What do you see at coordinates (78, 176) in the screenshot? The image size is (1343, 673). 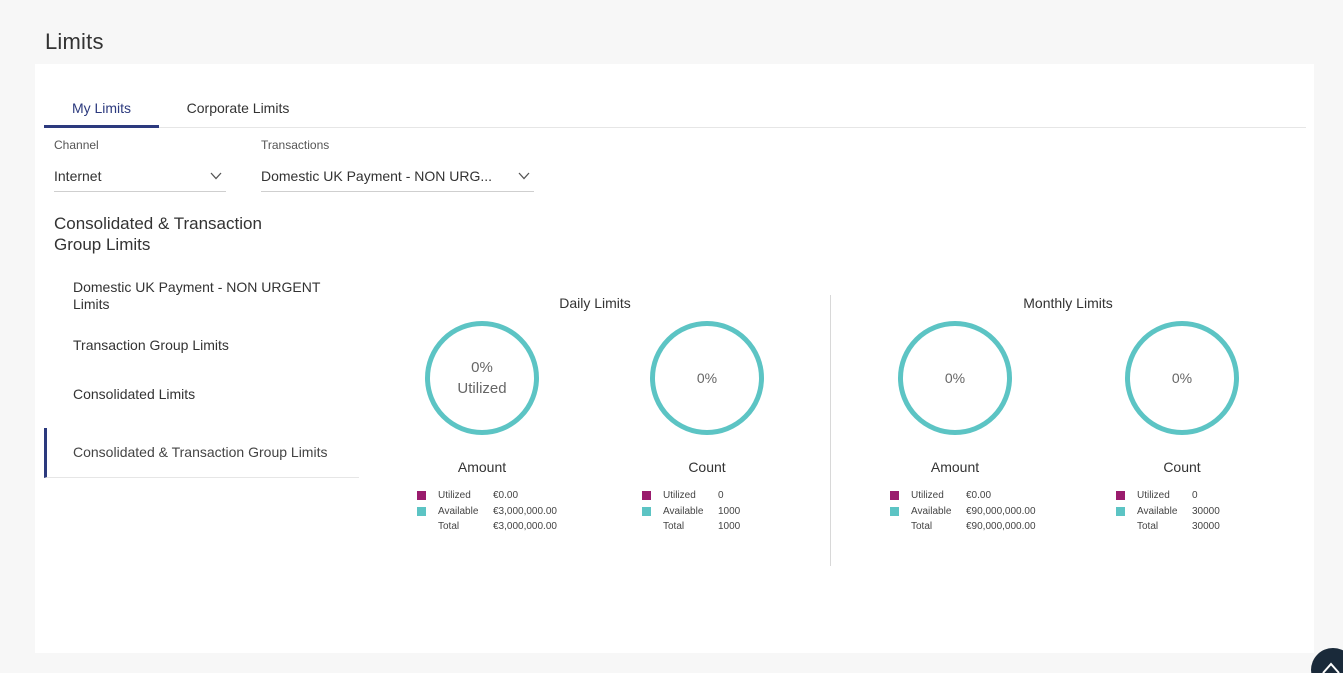 I see `channel-value: Internet` at bounding box center [78, 176].